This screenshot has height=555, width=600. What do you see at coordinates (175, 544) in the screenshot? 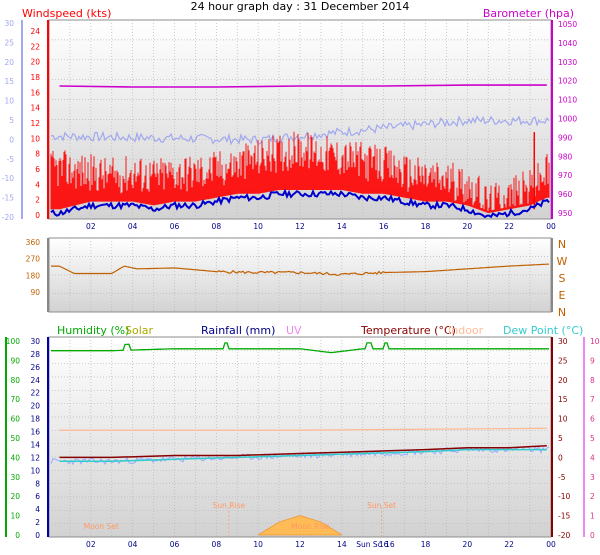
I see `humidity-x-tick-label: 06` at bounding box center [175, 544].